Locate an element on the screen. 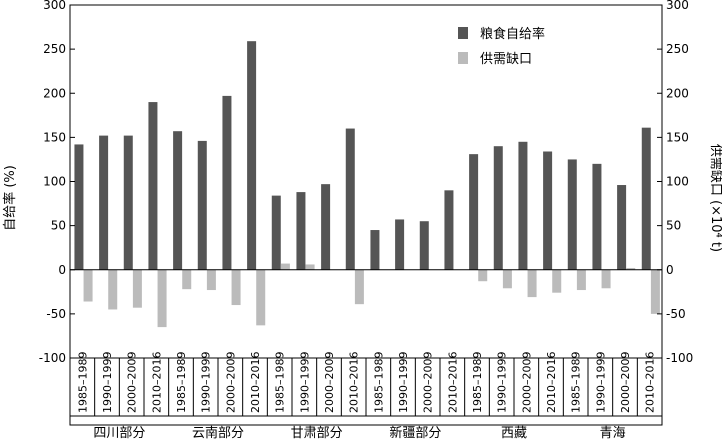 This screenshot has height=441, width=722. left-tick-label: -100 is located at coordinates (52, 358).